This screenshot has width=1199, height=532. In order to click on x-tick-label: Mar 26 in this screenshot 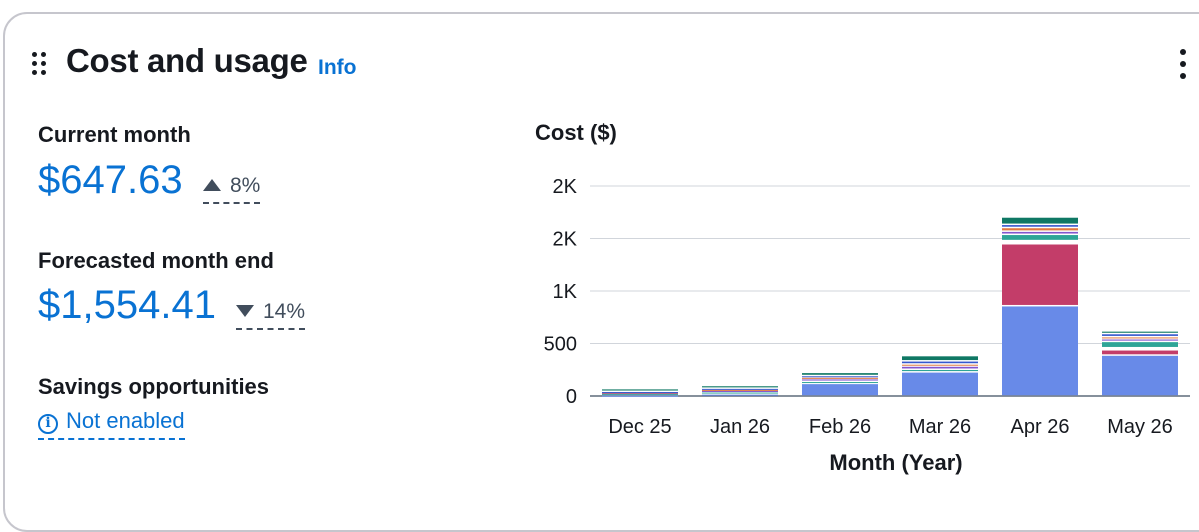, I will do `click(940, 427)`.